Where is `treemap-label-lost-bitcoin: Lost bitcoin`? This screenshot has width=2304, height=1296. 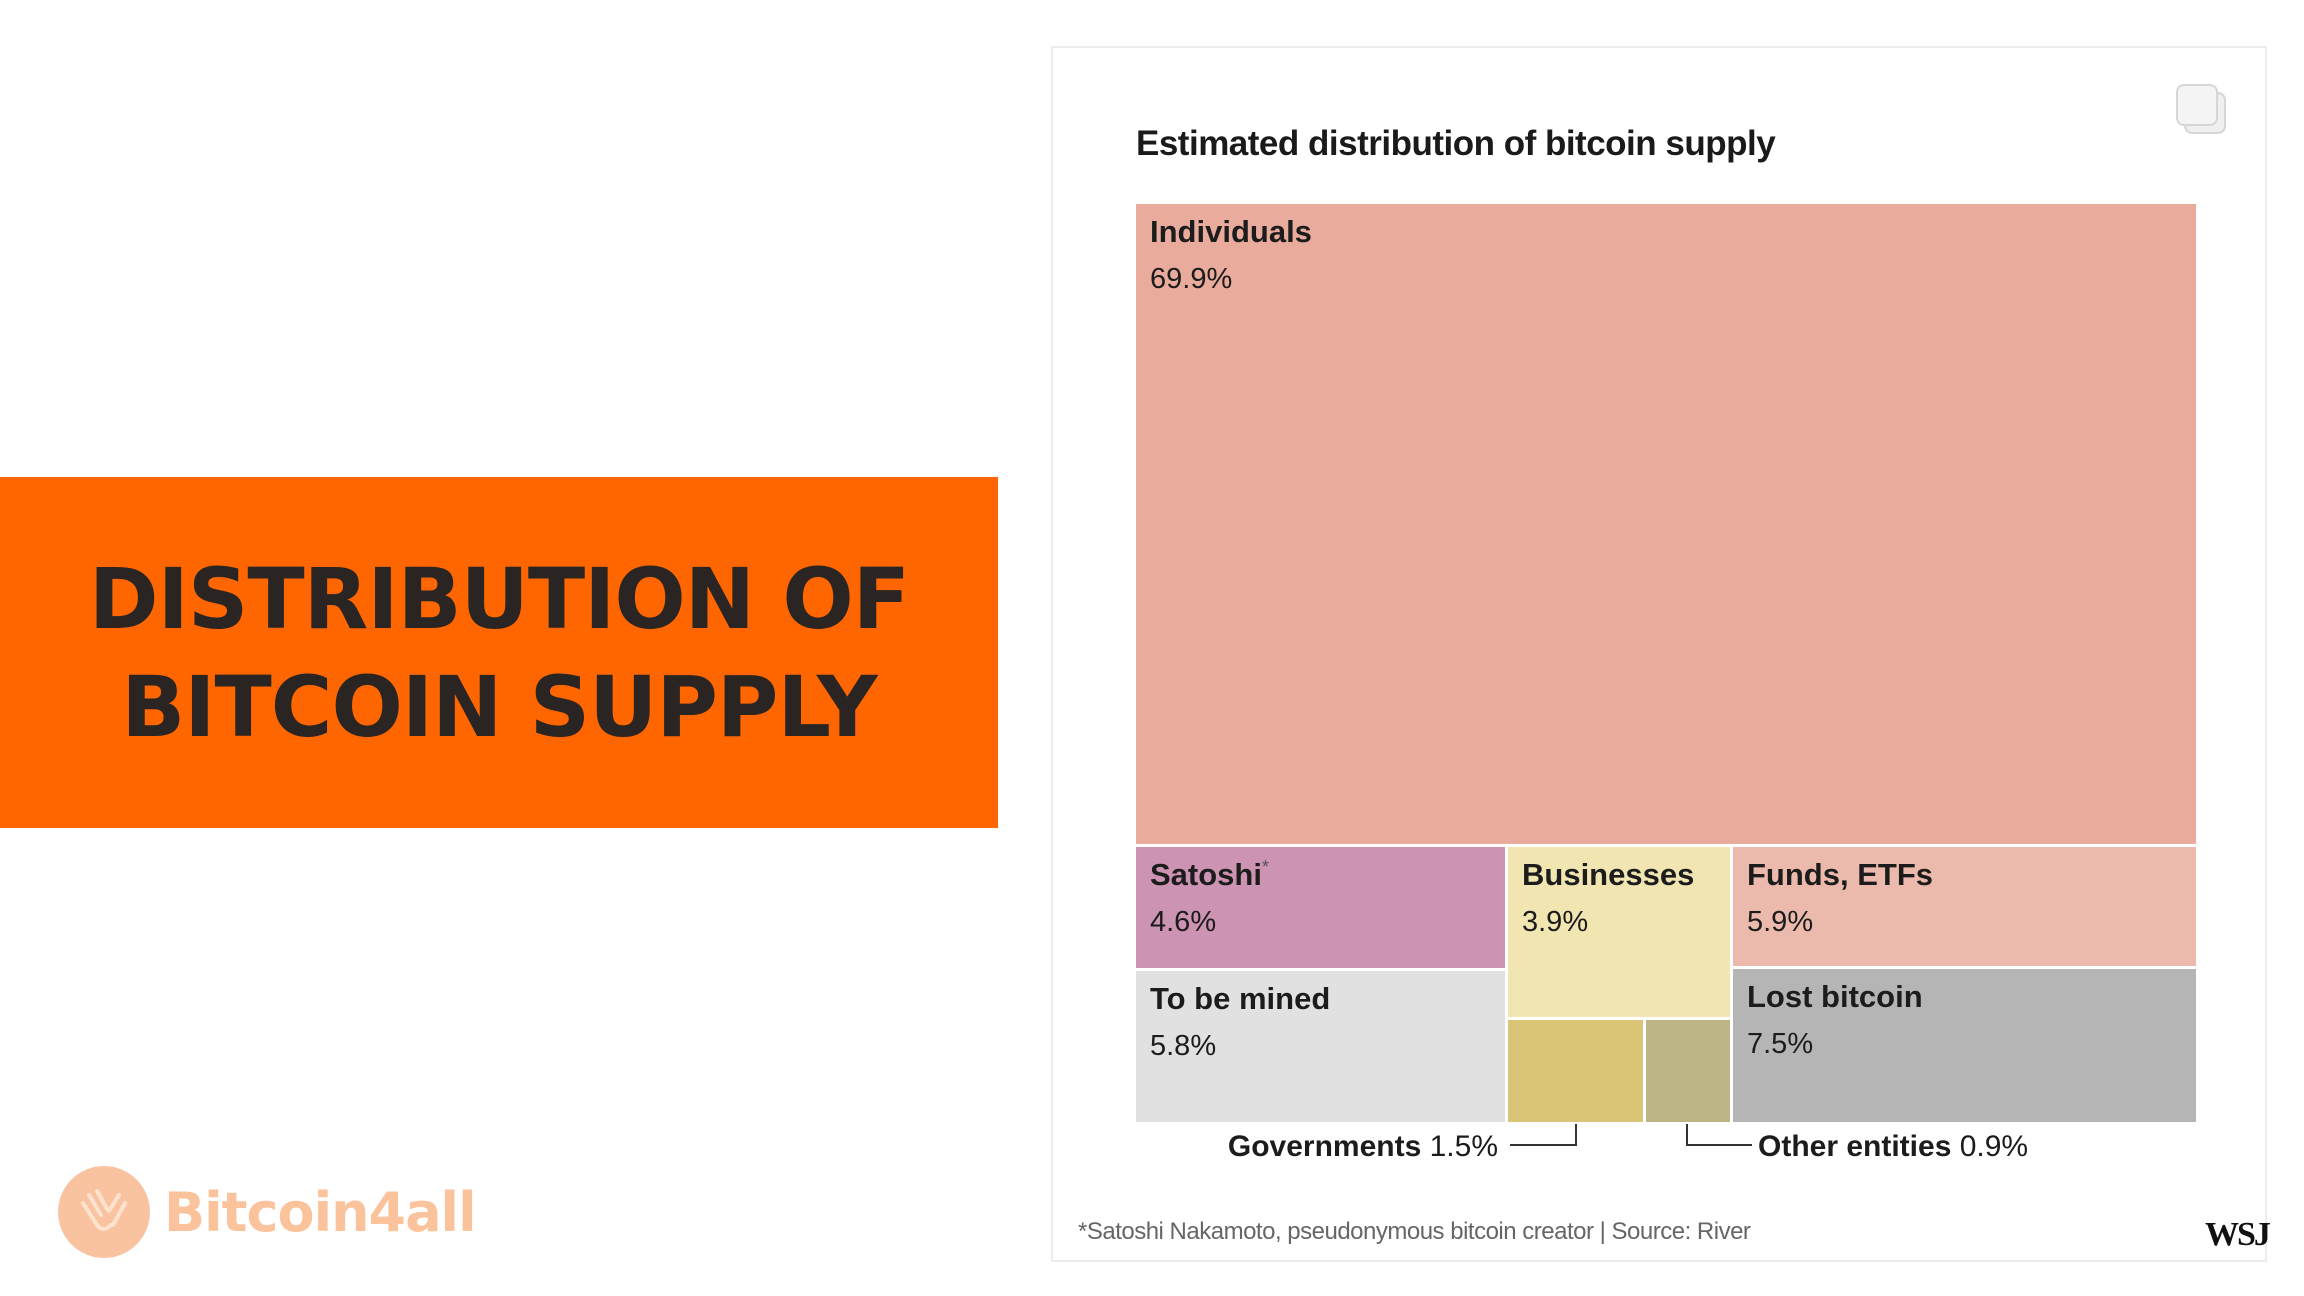 treemap-label-lost-bitcoin: Lost bitcoin is located at coordinates (1835, 996).